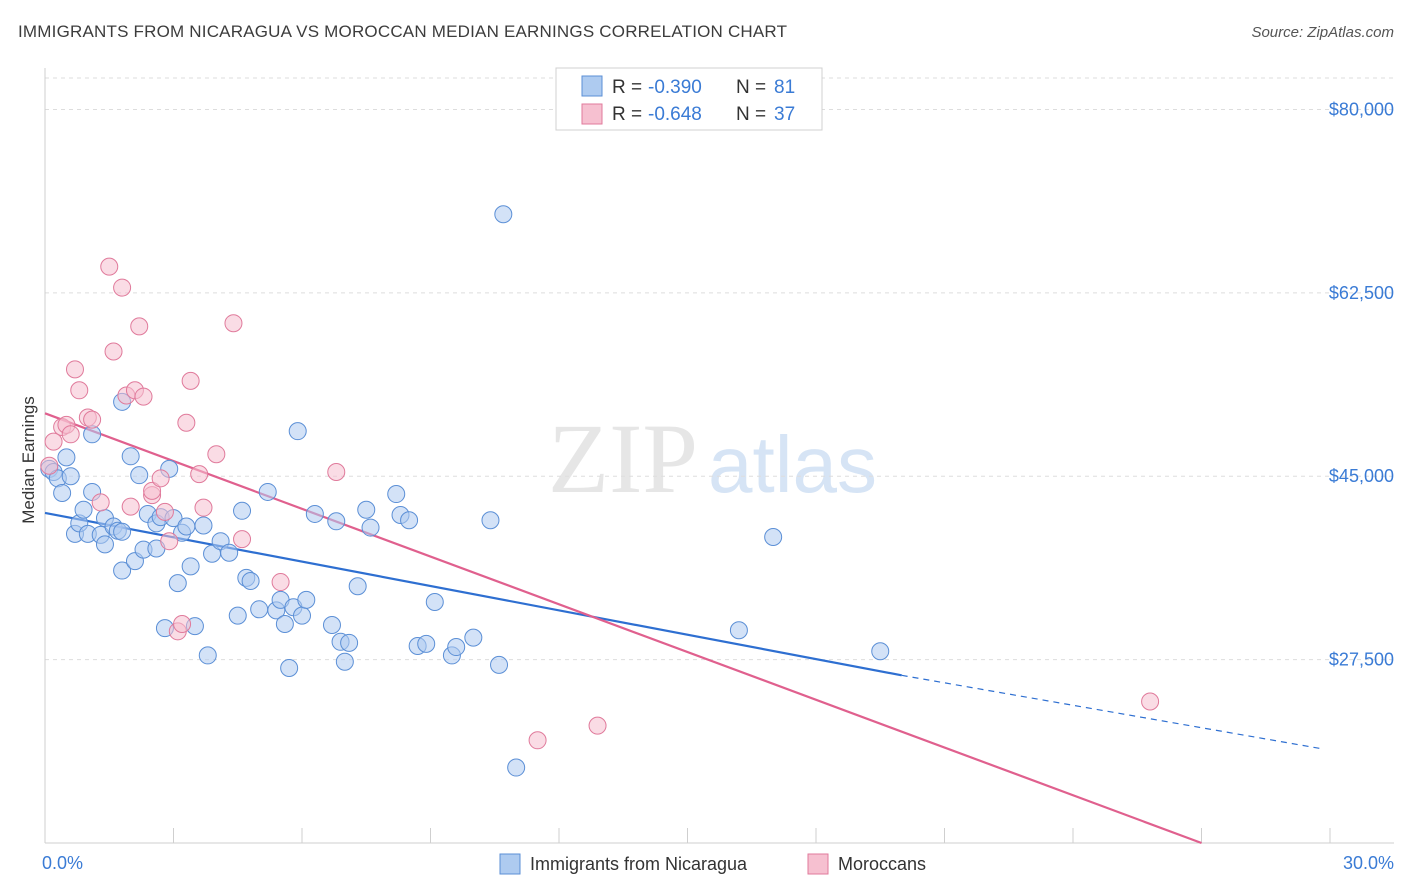 This screenshot has width=1406, height=892. Describe the element at coordinates (473, 594) in the screenshot. I see `trend-line-blue` at that location.